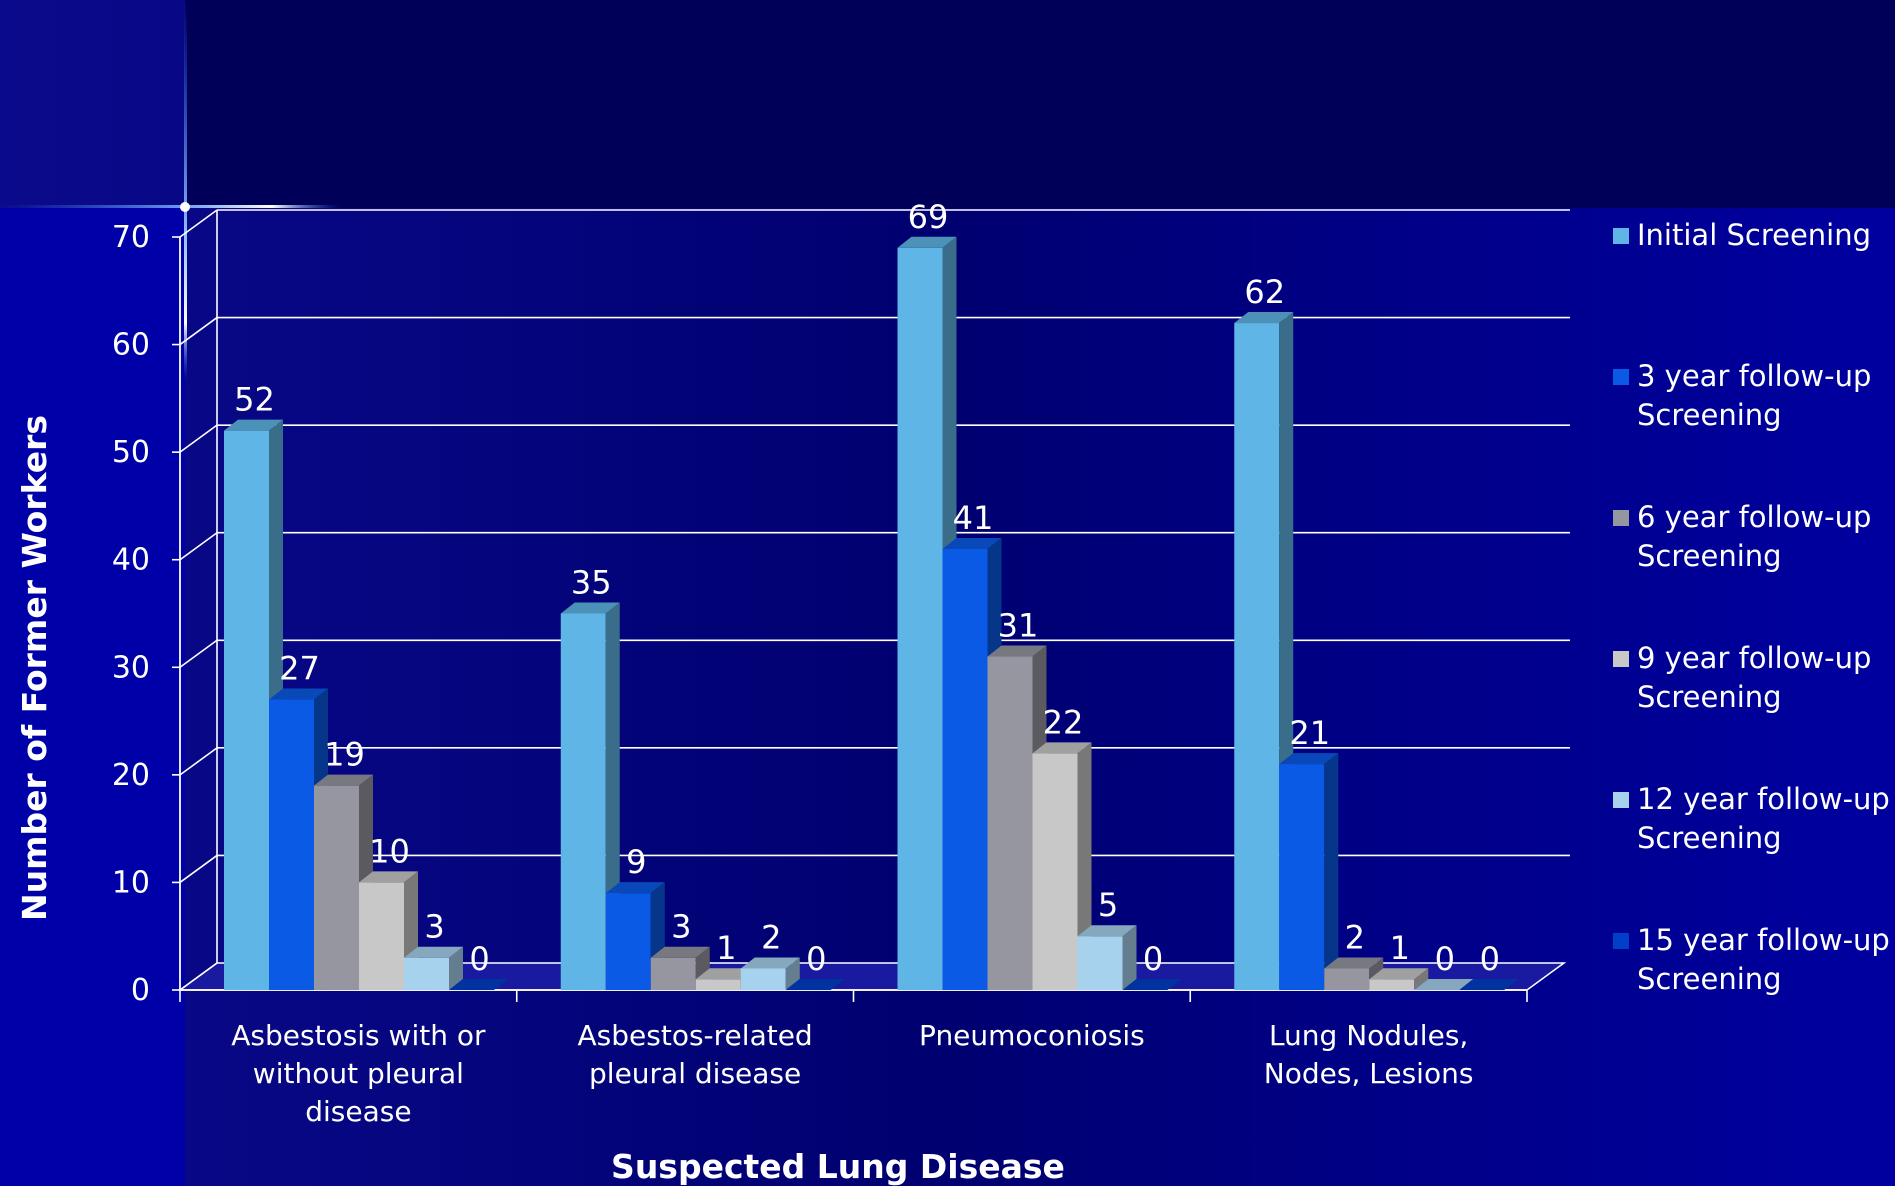 The image size is (1895, 1186). Describe the element at coordinates (131, 775) in the screenshot. I see `y-tick-label: 20` at that location.